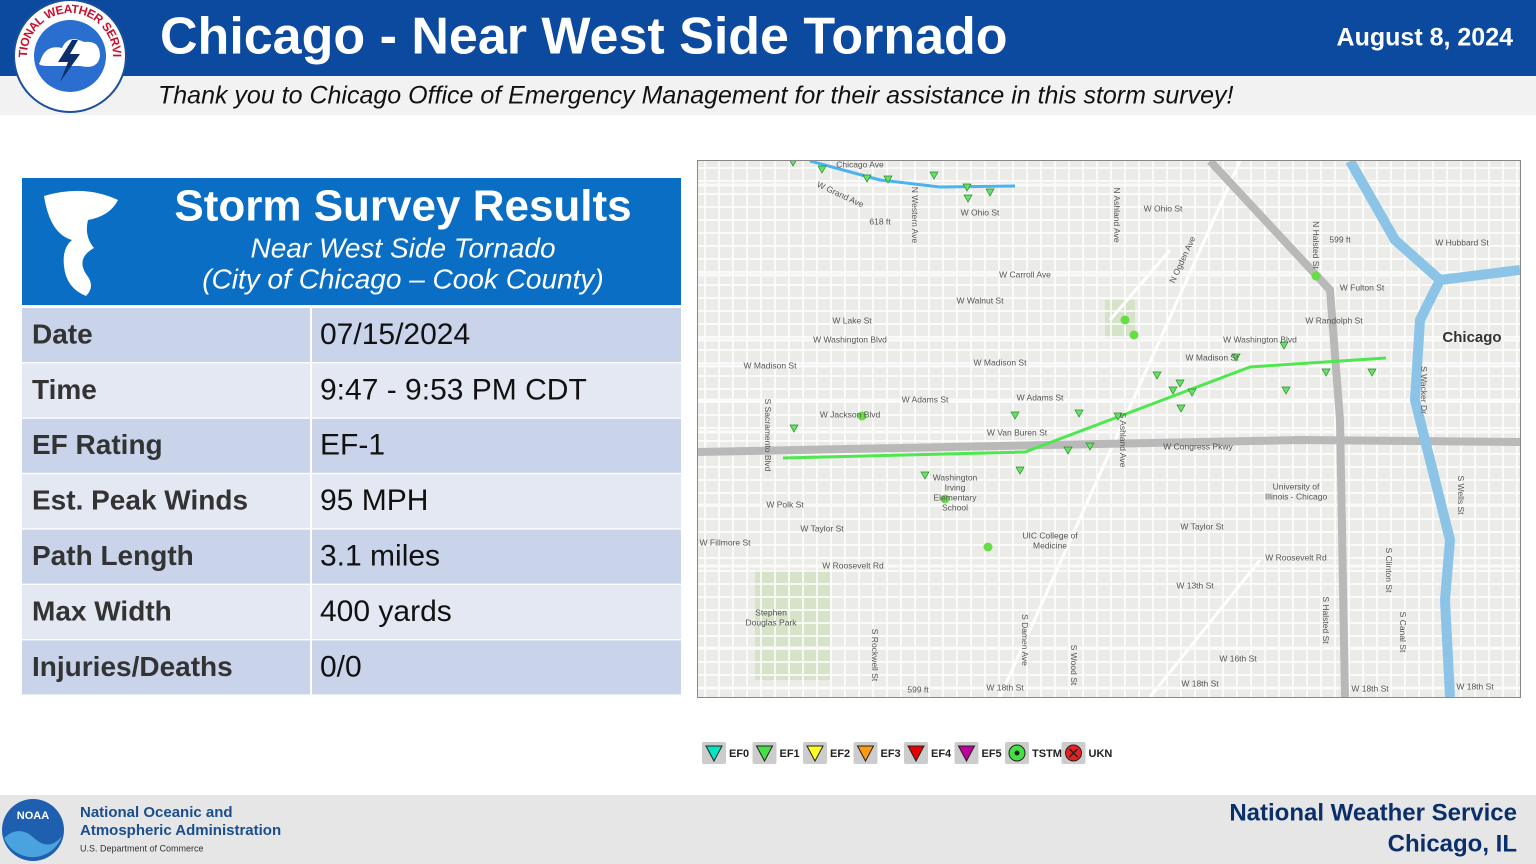  Describe the element at coordinates (1101, 754) in the screenshot. I see `legend-label: UKN` at that location.